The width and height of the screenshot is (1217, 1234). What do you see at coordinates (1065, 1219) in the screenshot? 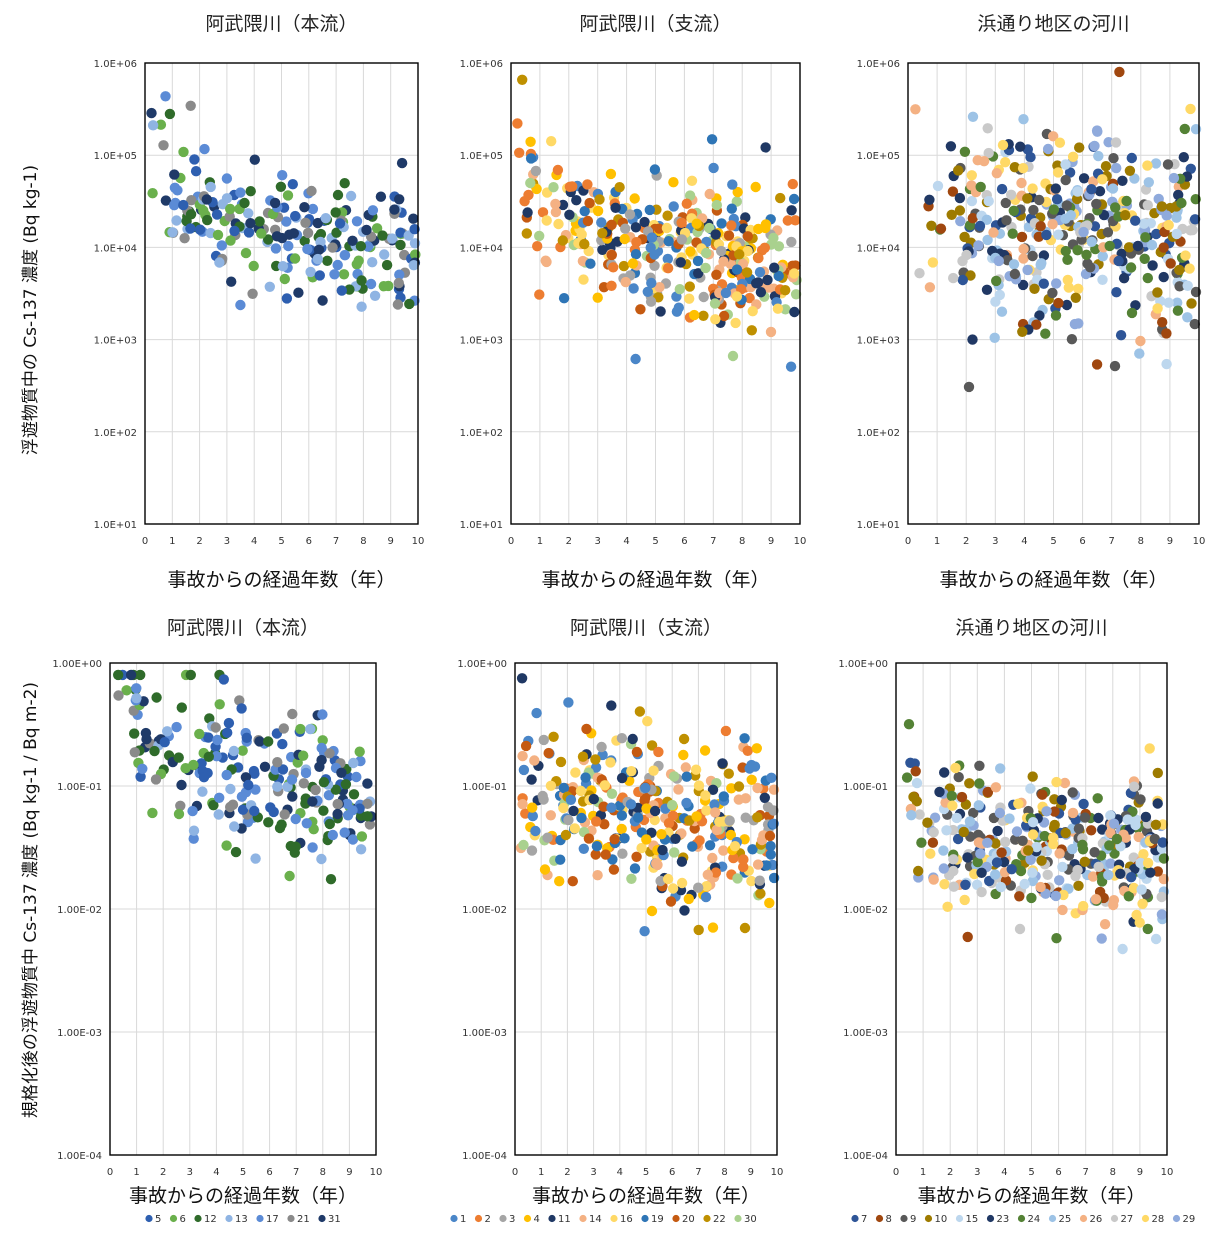
I see `legend-label: 25` at bounding box center [1065, 1219].